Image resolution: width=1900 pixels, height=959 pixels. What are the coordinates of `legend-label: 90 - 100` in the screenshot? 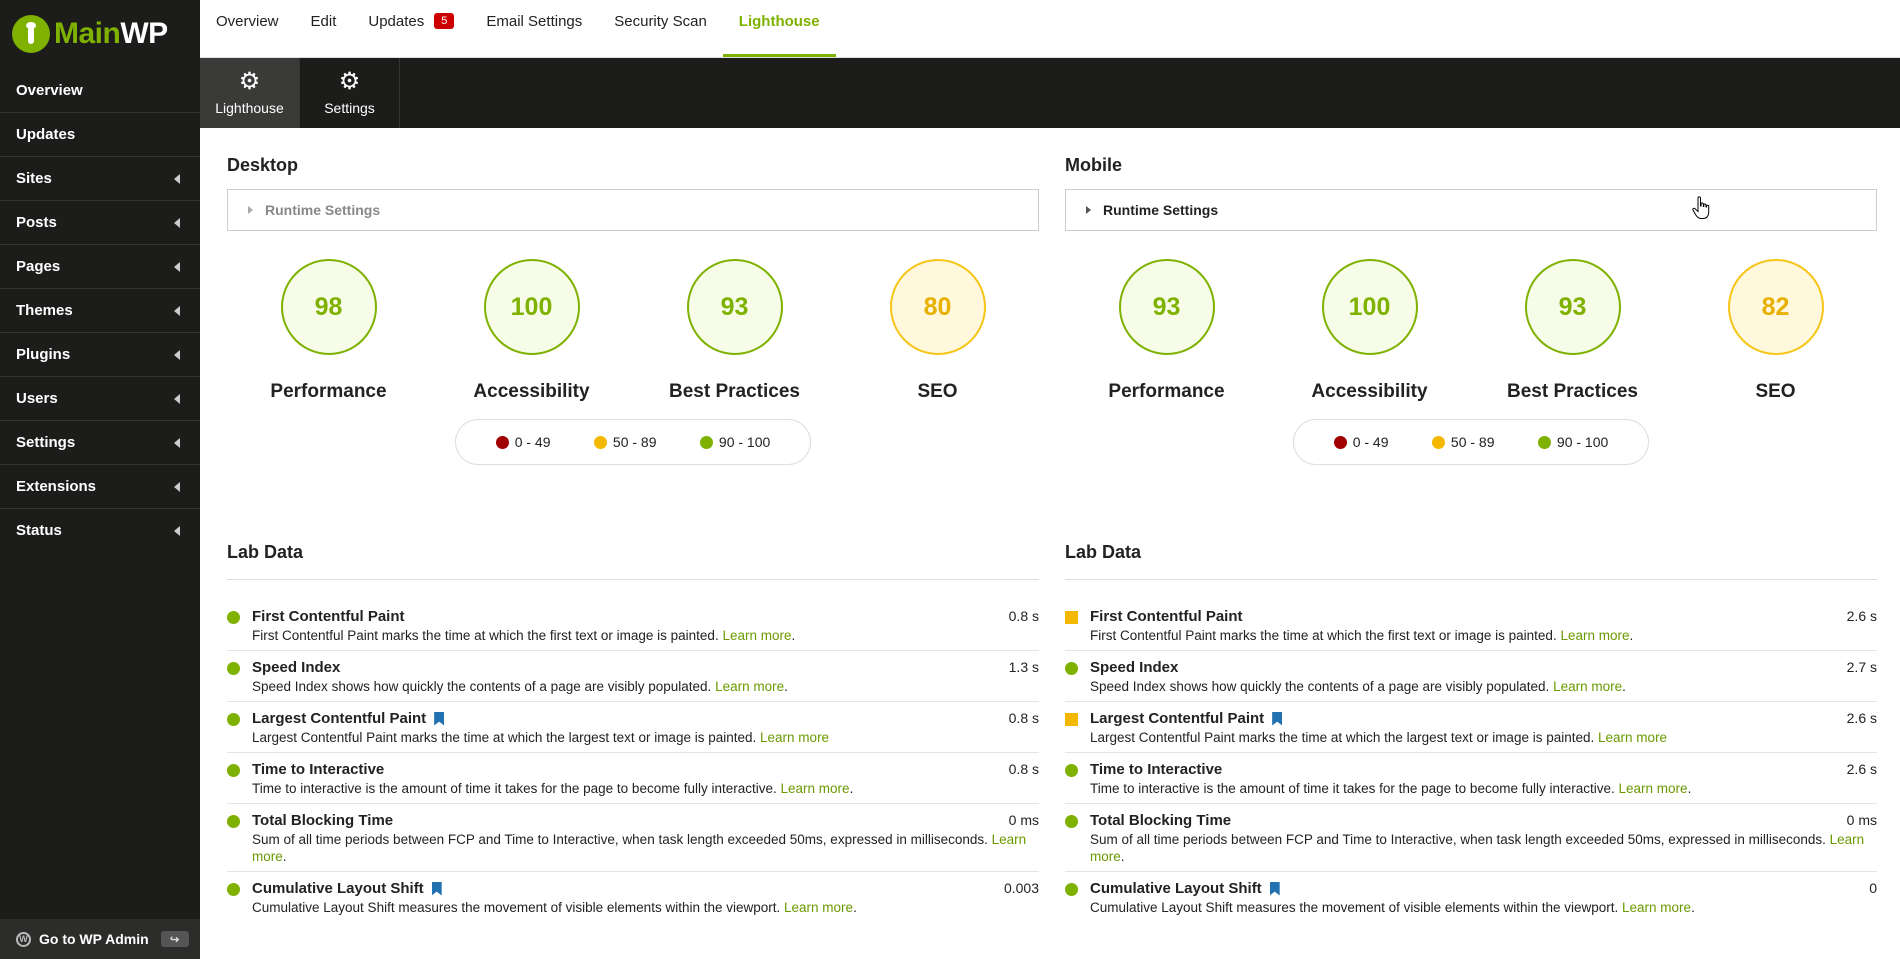 It's located at (744, 442).